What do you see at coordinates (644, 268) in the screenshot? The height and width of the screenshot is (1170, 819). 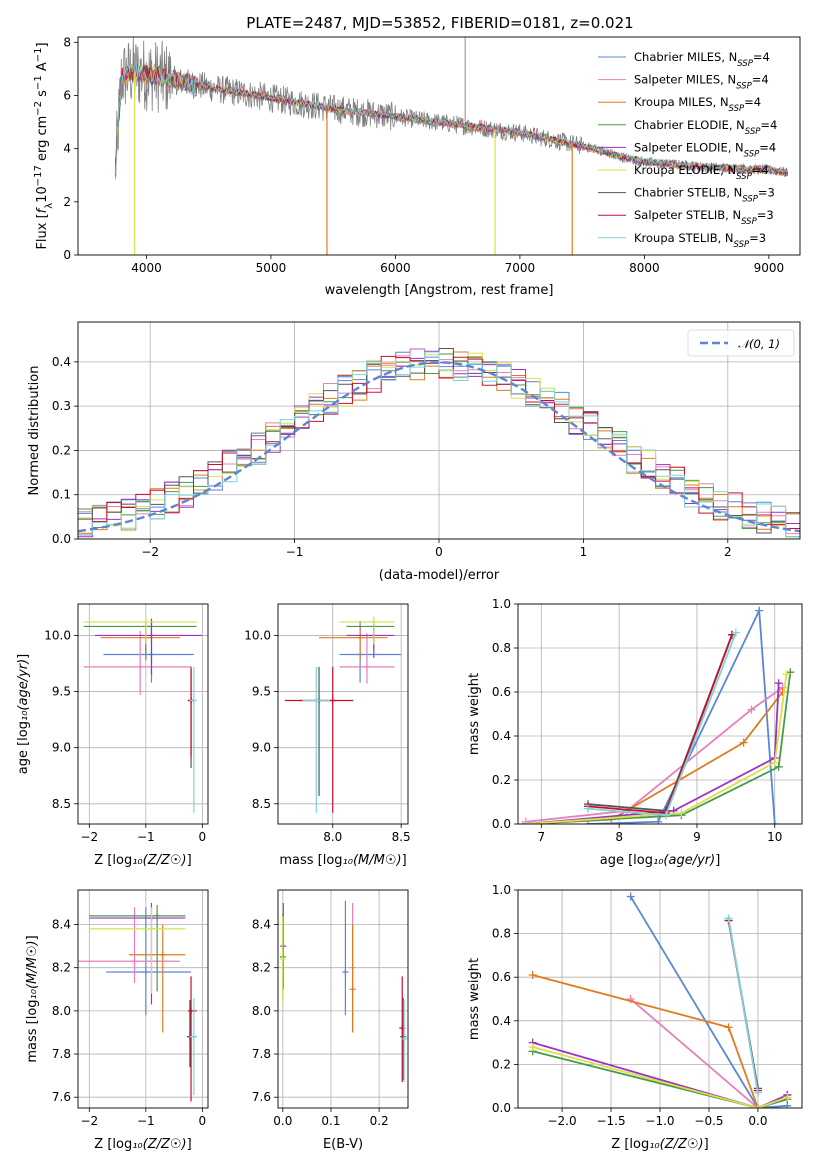 I see `x-tick-label: 8000` at bounding box center [644, 268].